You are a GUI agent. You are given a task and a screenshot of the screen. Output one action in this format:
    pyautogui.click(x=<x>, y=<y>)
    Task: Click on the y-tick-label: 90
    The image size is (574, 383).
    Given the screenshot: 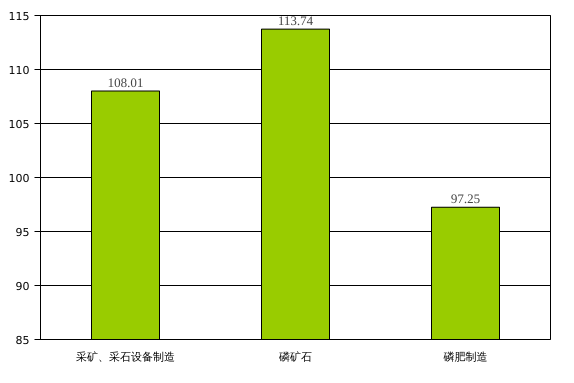 What is the action you would take?
    pyautogui.click(x=23, y=286)
    